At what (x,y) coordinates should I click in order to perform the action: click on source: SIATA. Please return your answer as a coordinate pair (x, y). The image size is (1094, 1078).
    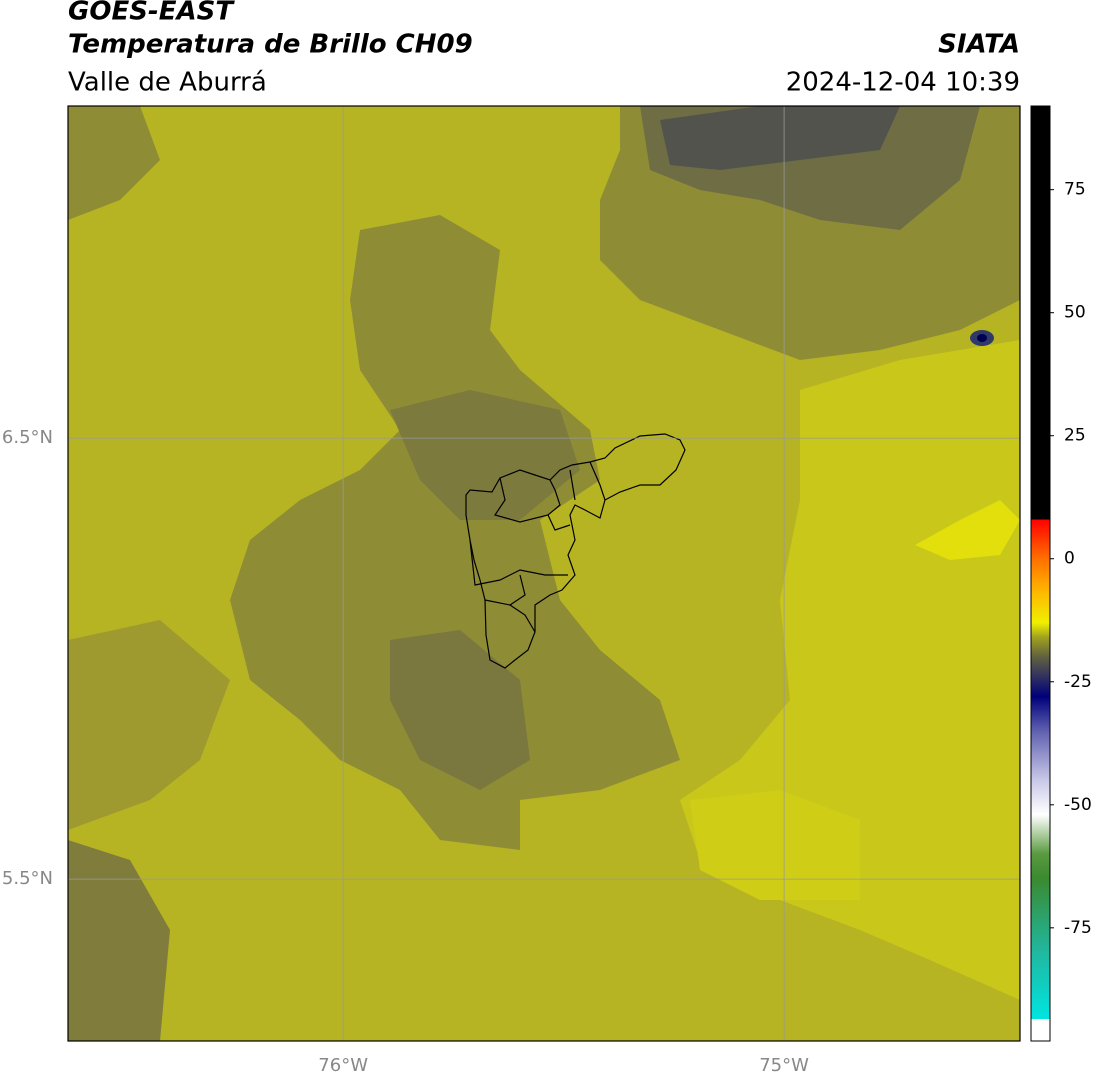
    Looking at the image, I should click on (979, 45).